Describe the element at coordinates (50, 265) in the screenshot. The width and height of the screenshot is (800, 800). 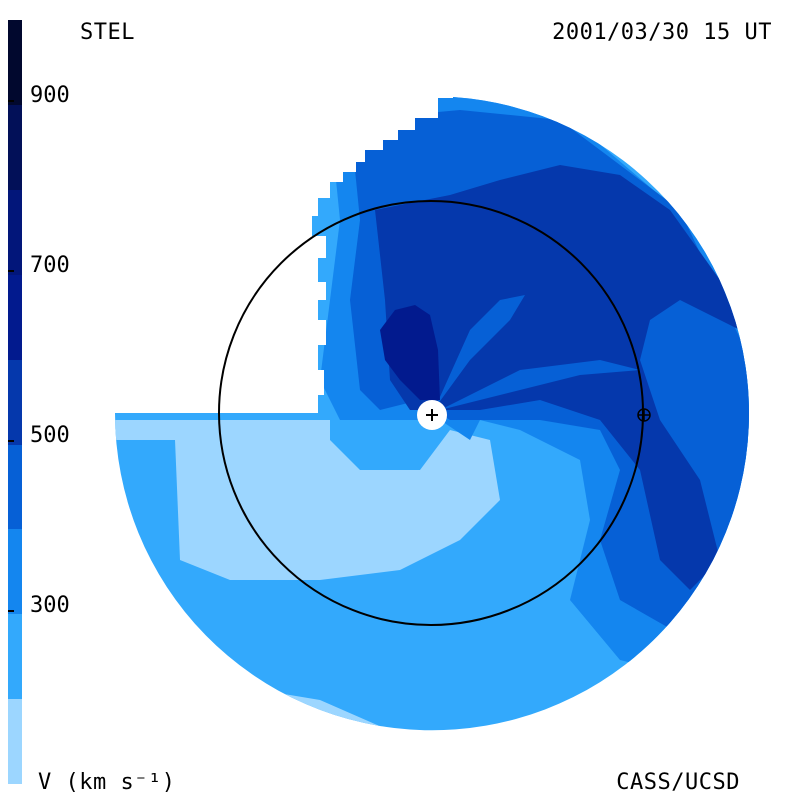
I see `colorbar-label-700: 700` at that location.